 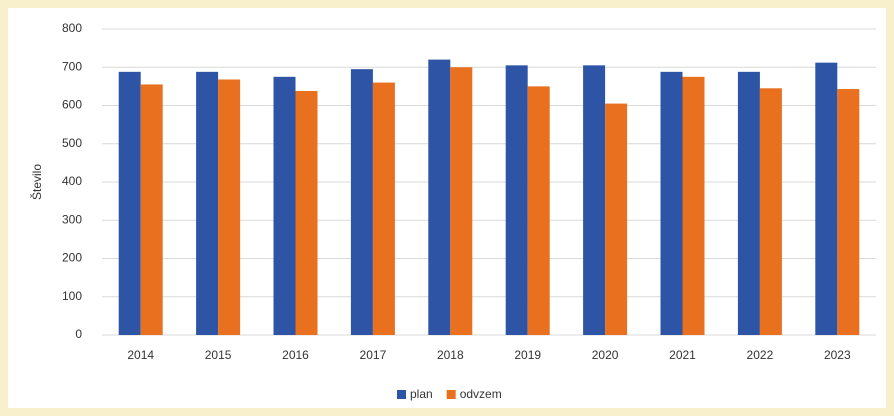 I want to click on y-tick-label: 0, so click(x=78, y=334).